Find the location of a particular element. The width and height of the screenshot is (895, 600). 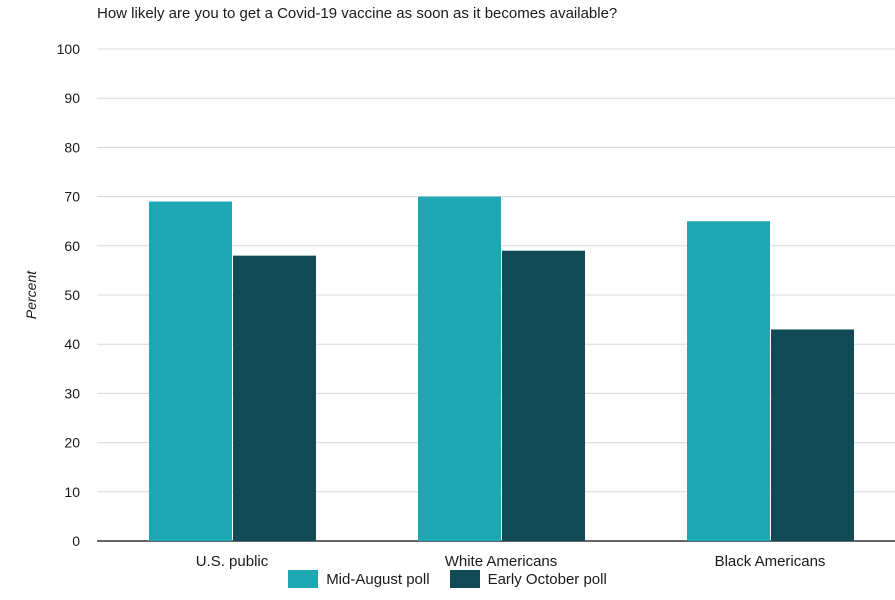

legend: Mid-August poll Early October poll is located at coordinates (447, 579).